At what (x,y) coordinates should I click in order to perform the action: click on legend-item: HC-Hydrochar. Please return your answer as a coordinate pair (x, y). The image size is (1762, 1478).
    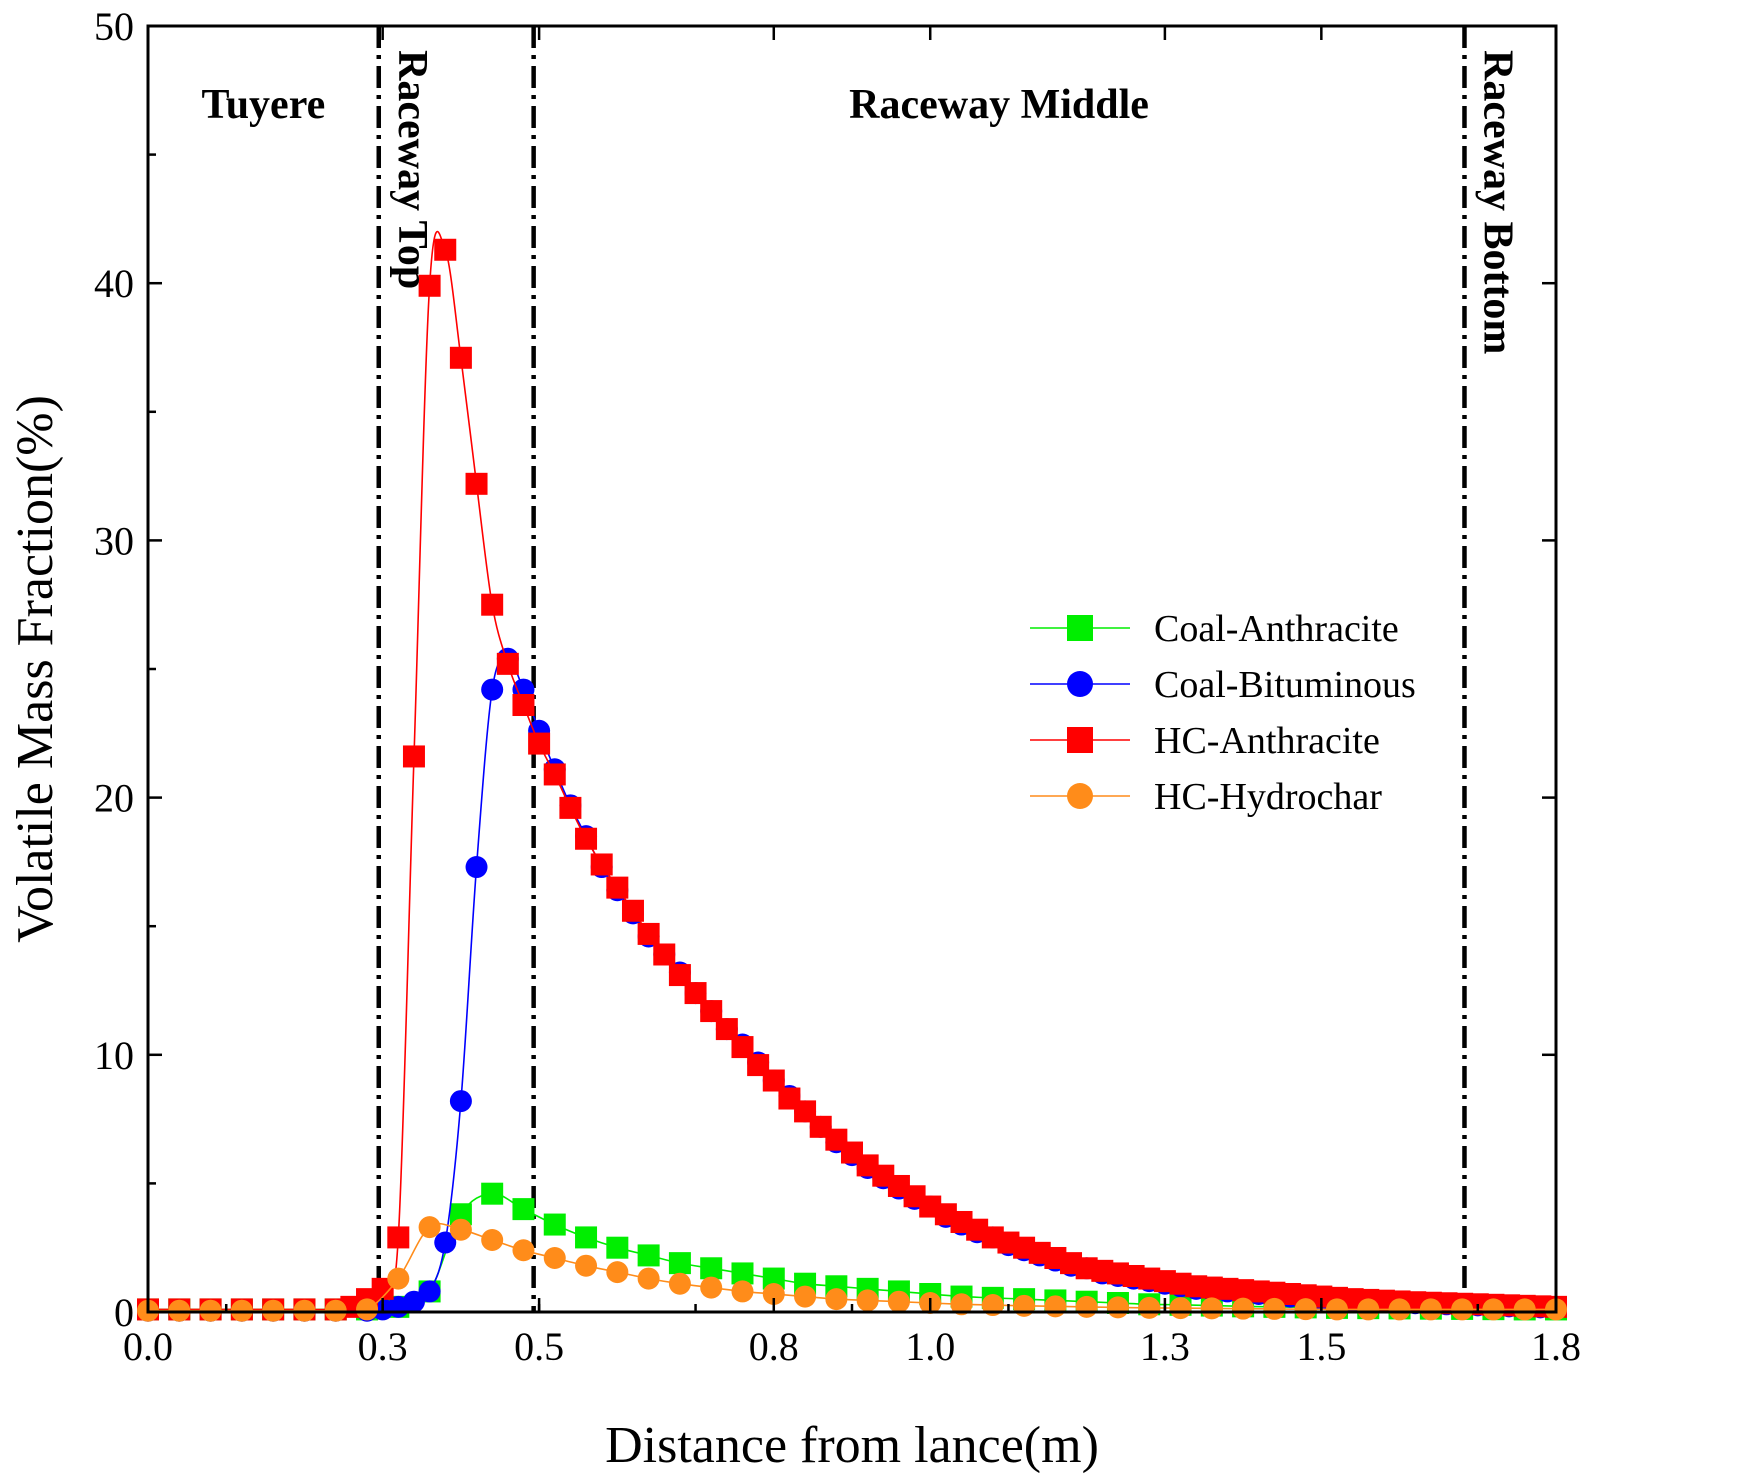
    Looking at the image, I should click on (1206, 797).